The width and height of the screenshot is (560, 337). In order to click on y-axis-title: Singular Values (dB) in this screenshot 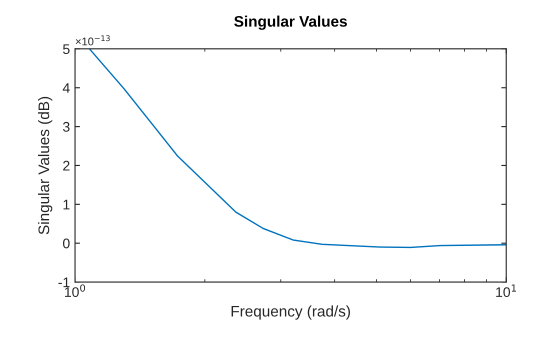, I will do `click(45, 165)`.